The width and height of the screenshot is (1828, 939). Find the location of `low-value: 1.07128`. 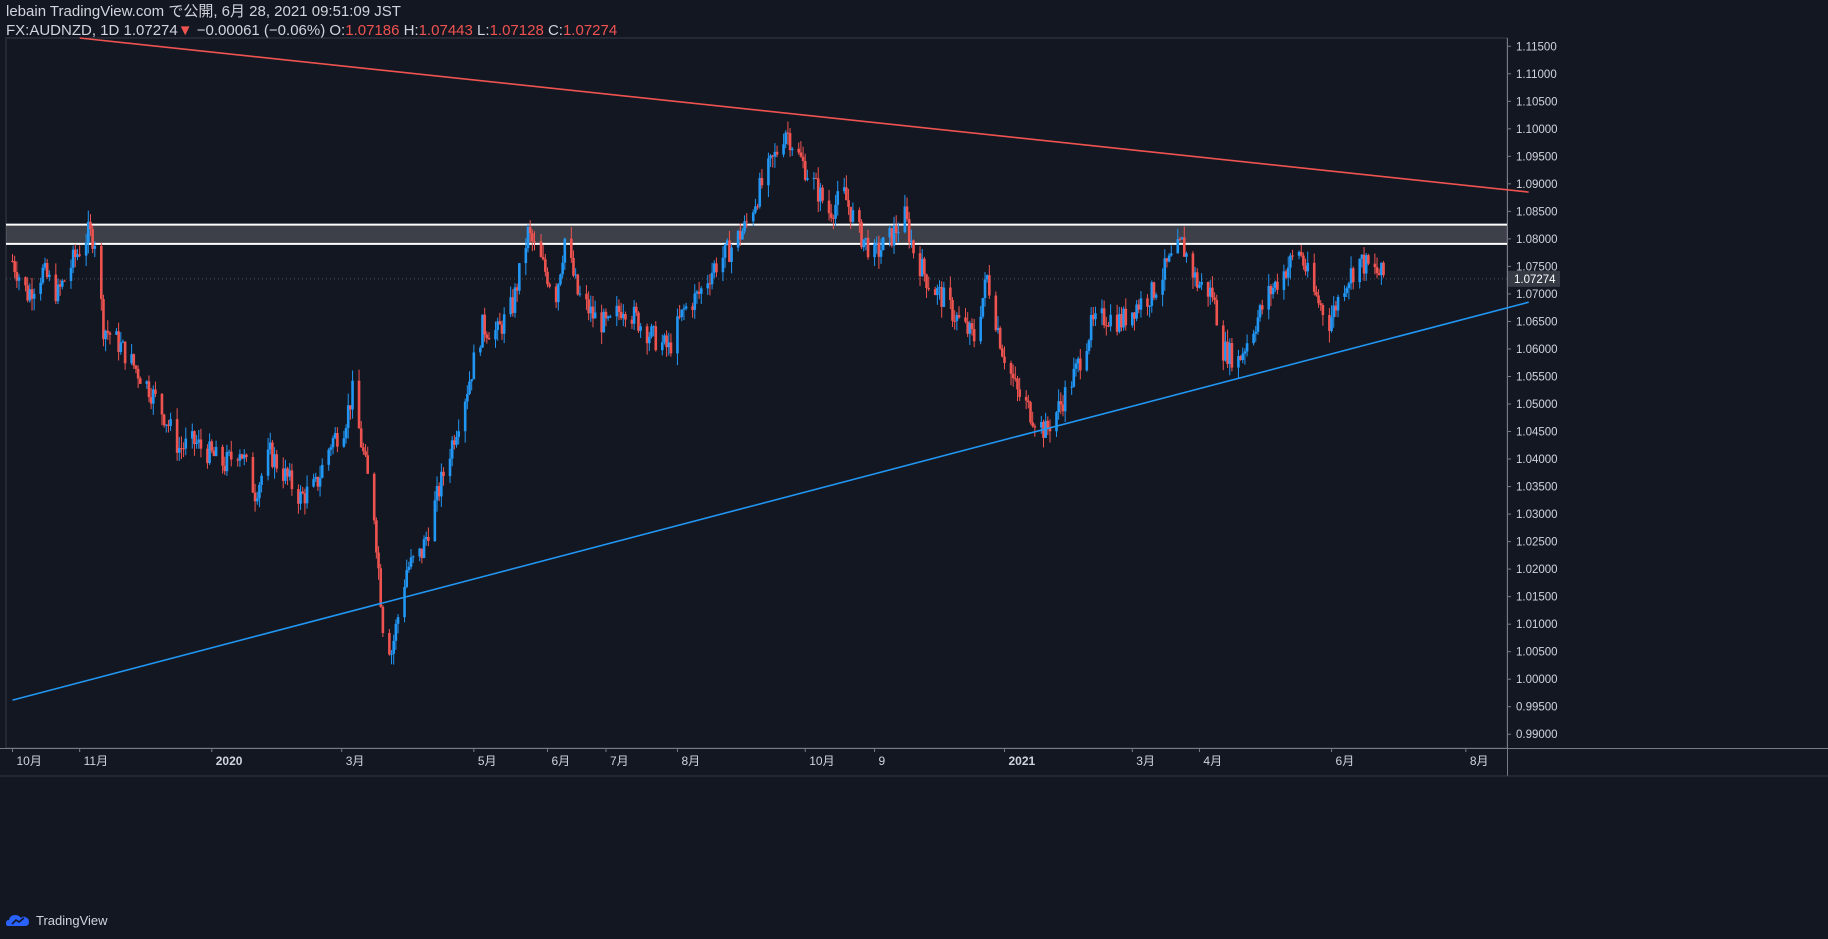

low-value: 1.07128 is located at coordinates (516, 30).